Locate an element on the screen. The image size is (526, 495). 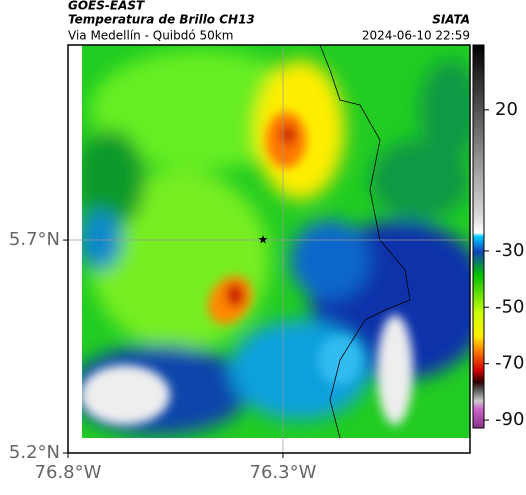
location-marker: ★ is located at coordinates (263, 240).